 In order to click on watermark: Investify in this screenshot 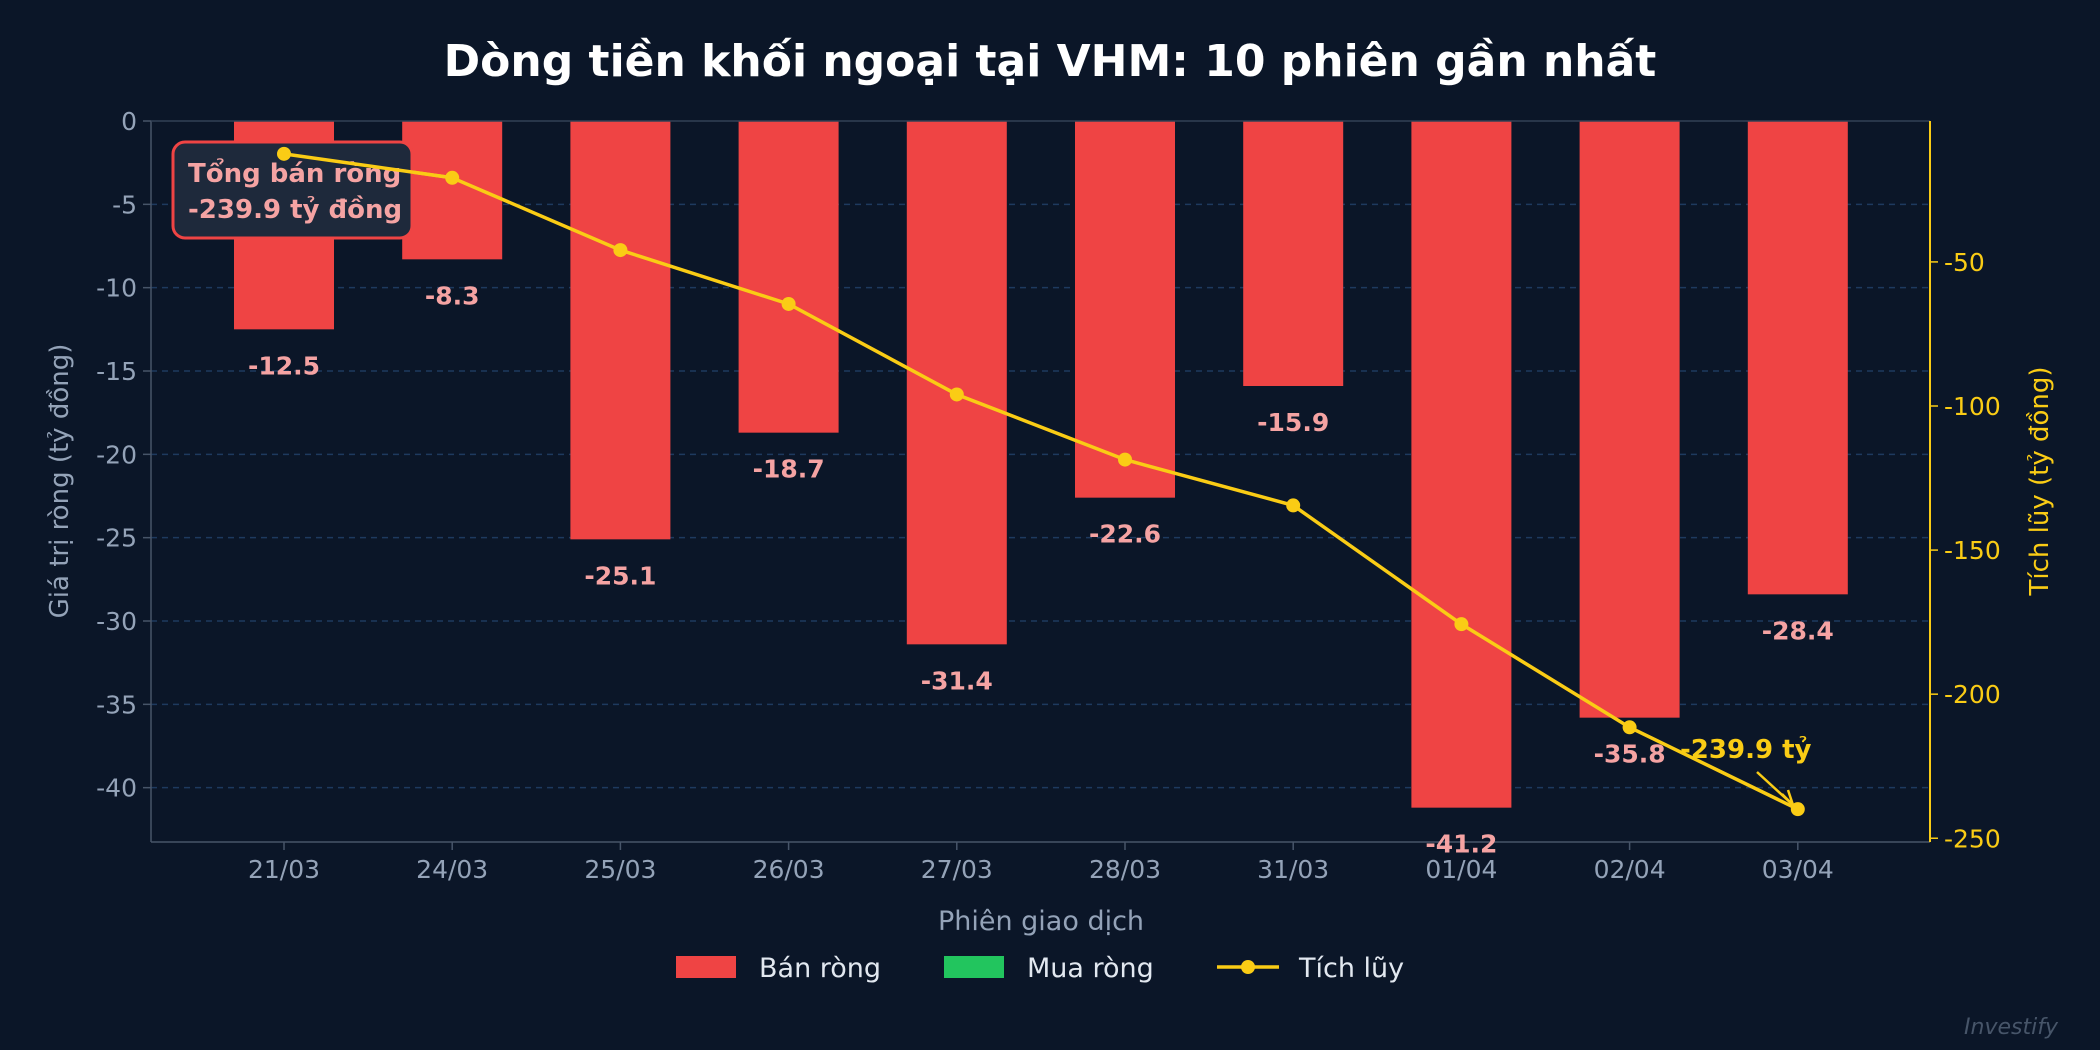, I will do `click(2011, 1027)`.